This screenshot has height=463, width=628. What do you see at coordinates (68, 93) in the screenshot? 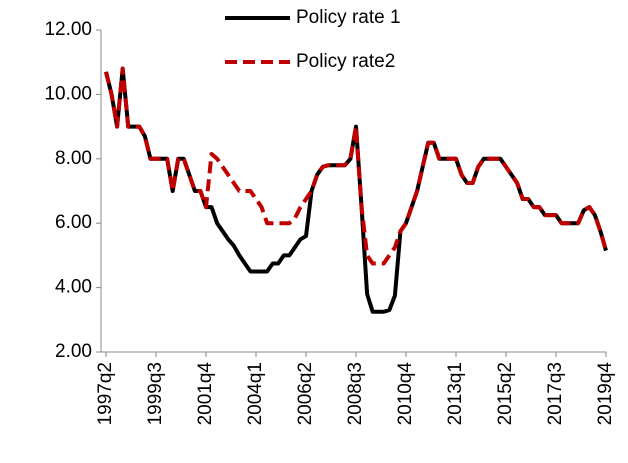
I see `y-tick-label: 10.00` at bounding box center [68, 93].